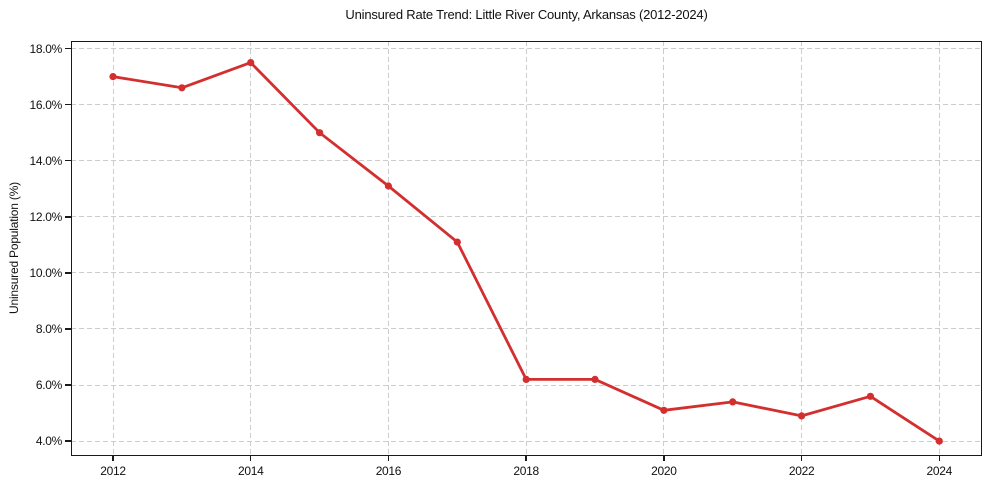 The height and width of the screenshot is (490, 989). I want to click on y-tick-label: 10.0%, so click(45, 272).